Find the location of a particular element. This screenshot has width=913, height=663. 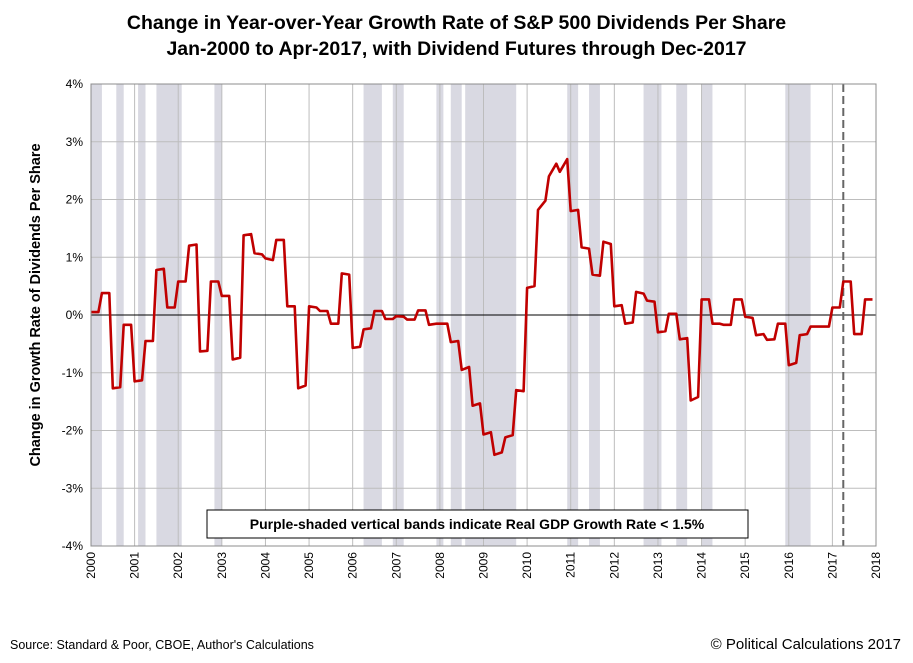

x-tick-label-7: 2007 is located at coordinates (396, 565).